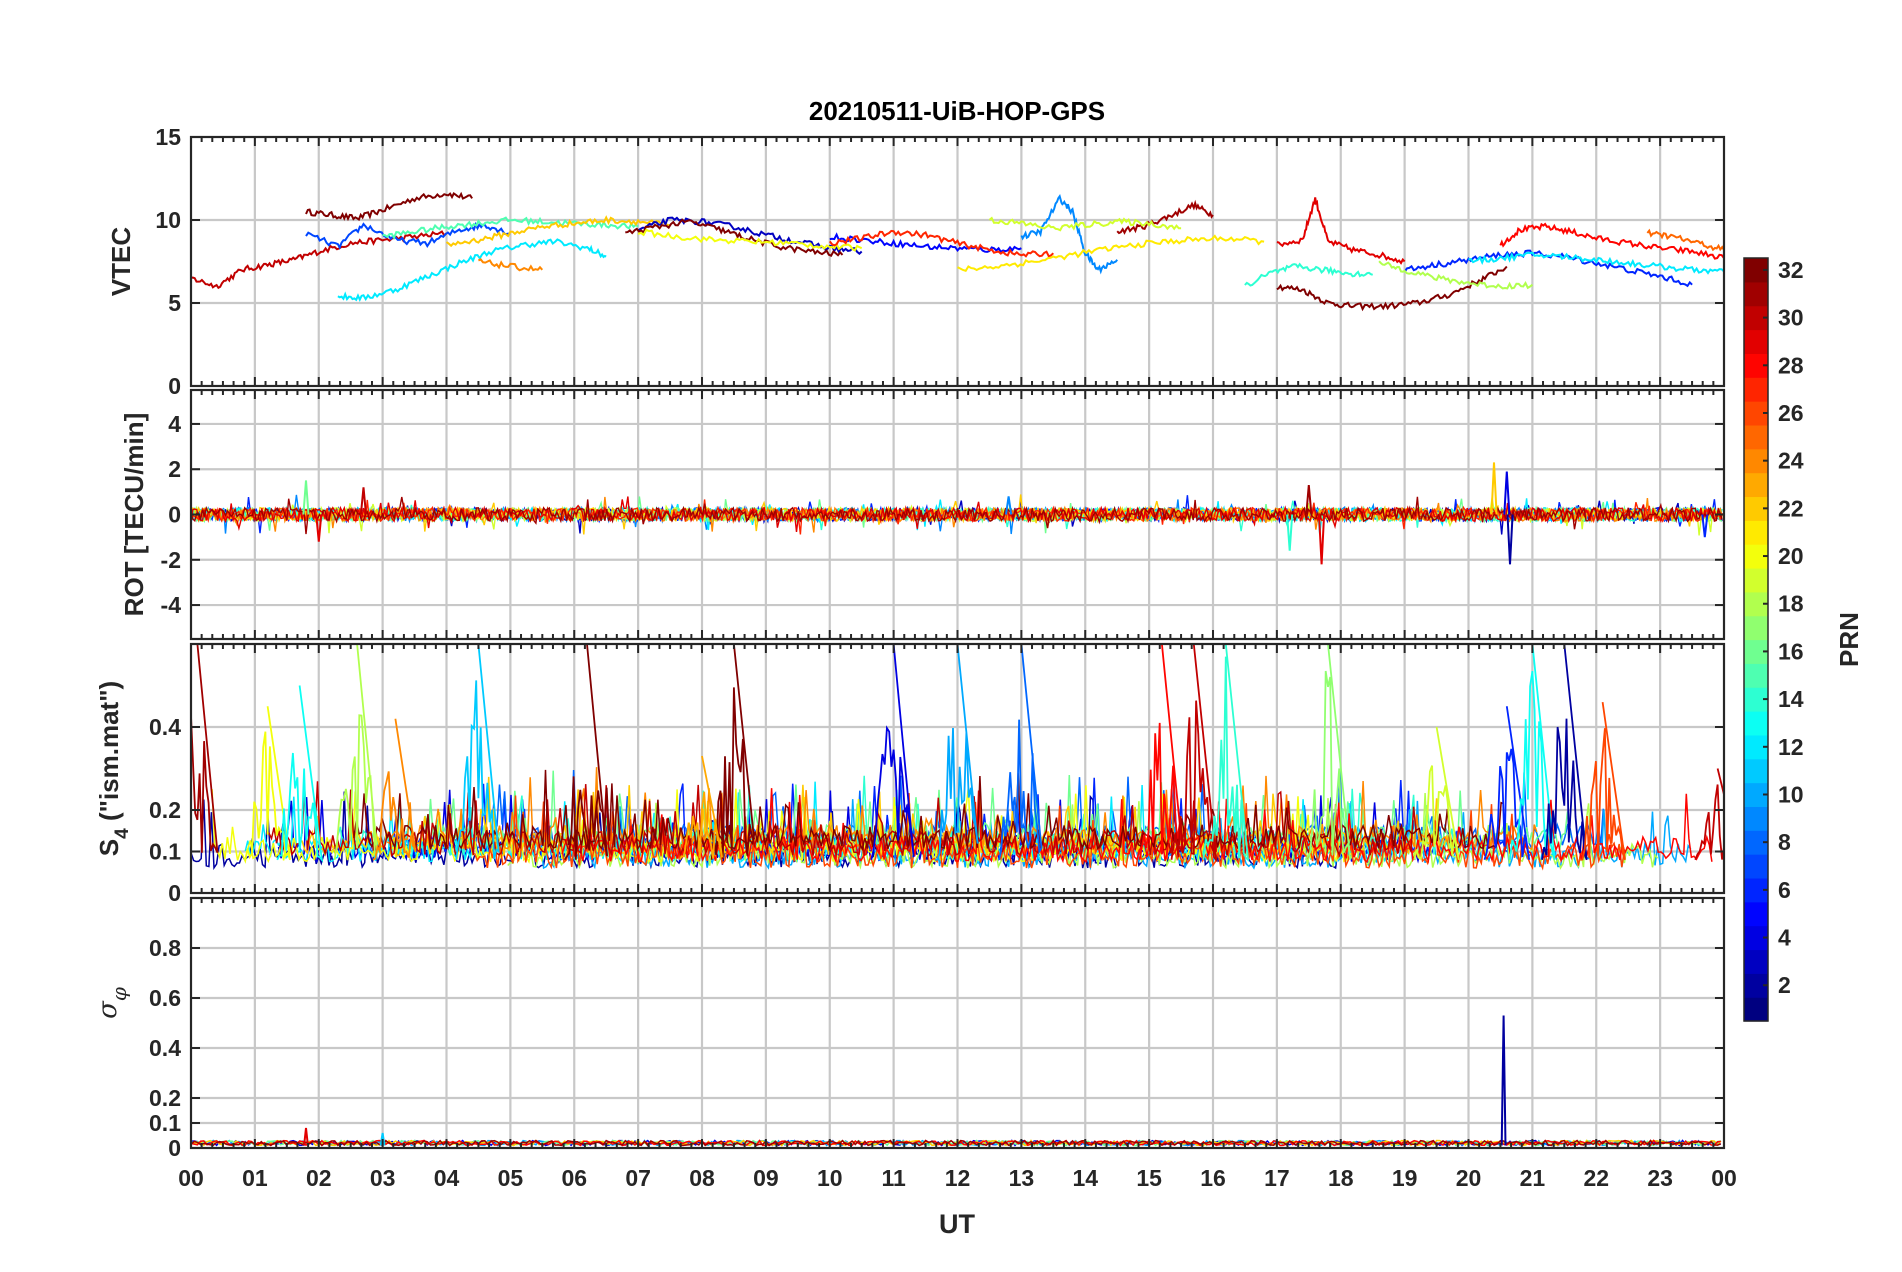  Describe the element at coordinates (1213, 1178) in the screenshot. I see `x-tick-label: 16` at that location.